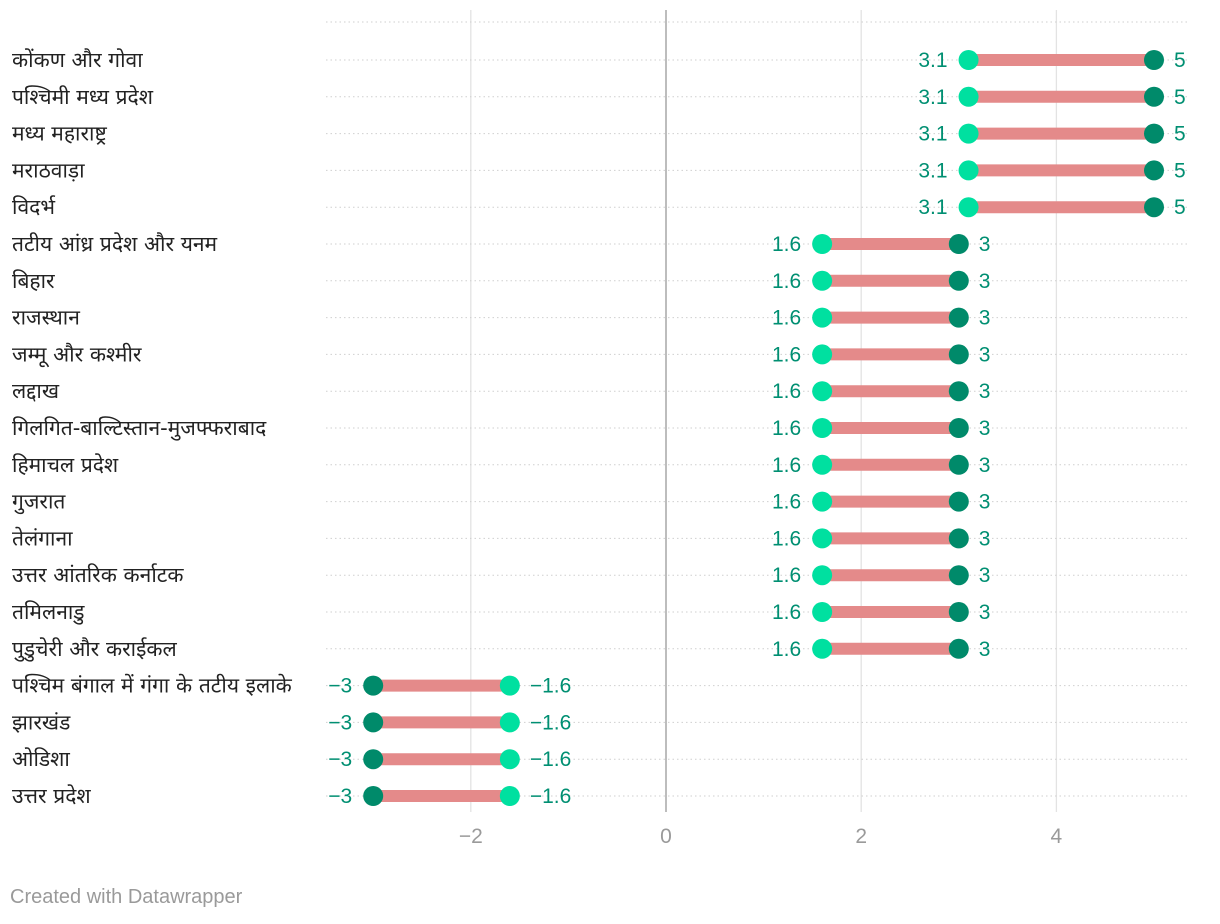  I want to click on row-label: झारखंड, so click(41, 722).